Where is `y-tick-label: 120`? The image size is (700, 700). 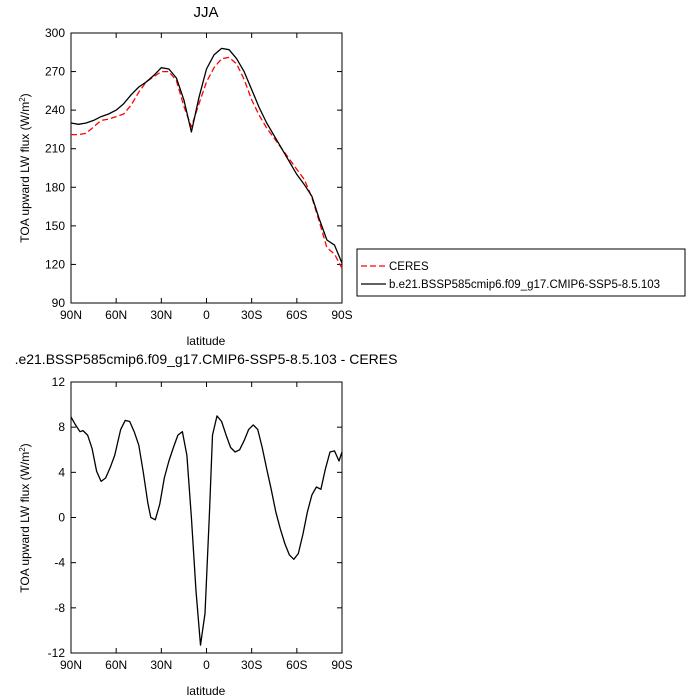 y-tick-label: 120 is located at coordinates (55, 264).